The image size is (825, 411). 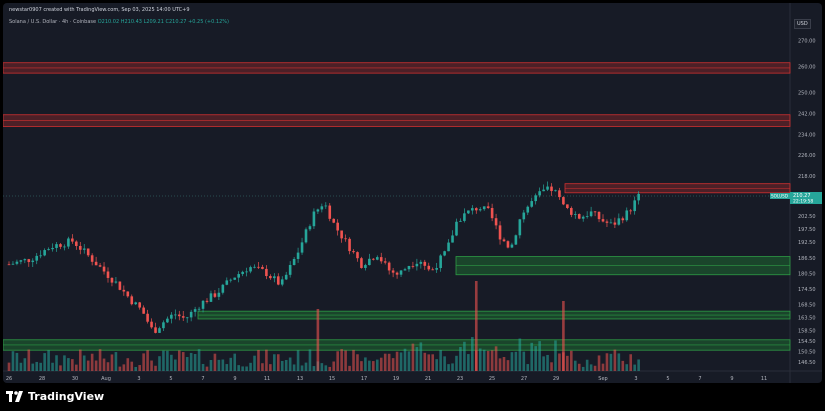 What do you see at coordinates (267, 379) in the screenshot?
I see `x-tick-label: 11` at bounding box center [267, 379].